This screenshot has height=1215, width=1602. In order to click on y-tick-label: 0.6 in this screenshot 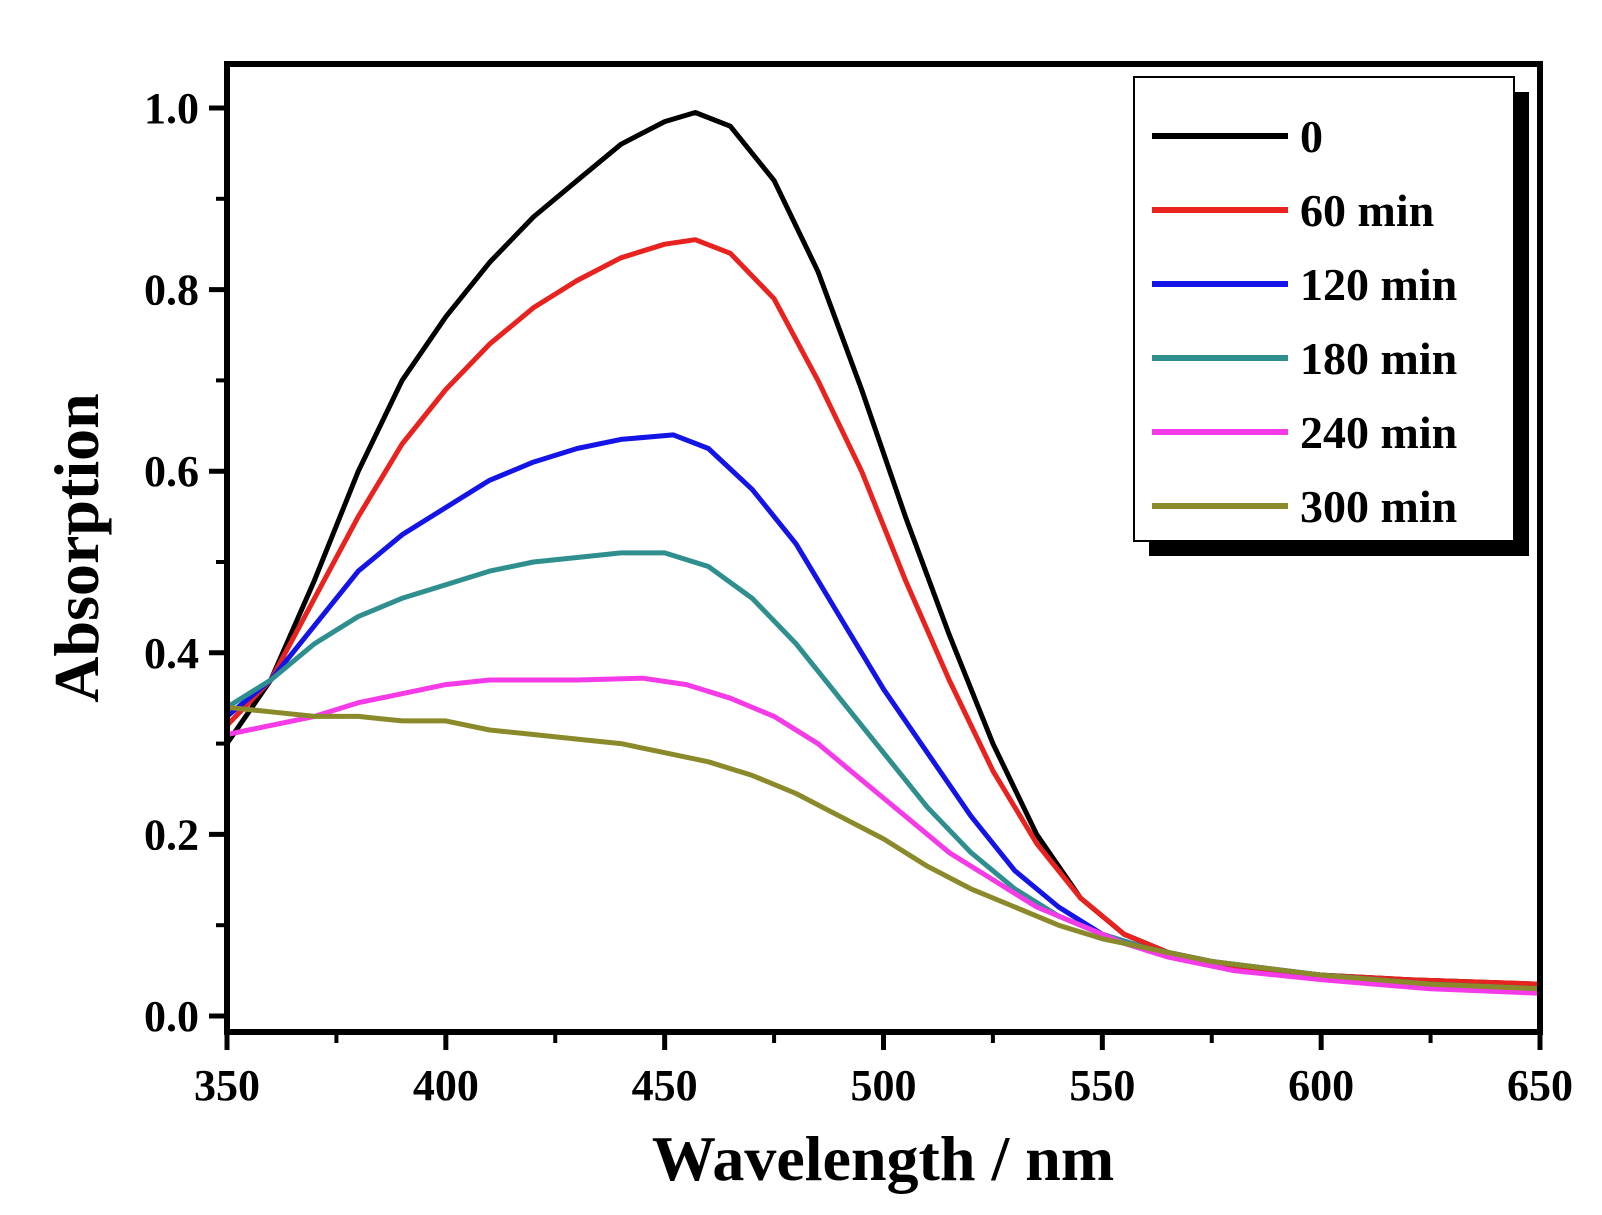, I will do `click(171, 471)`.